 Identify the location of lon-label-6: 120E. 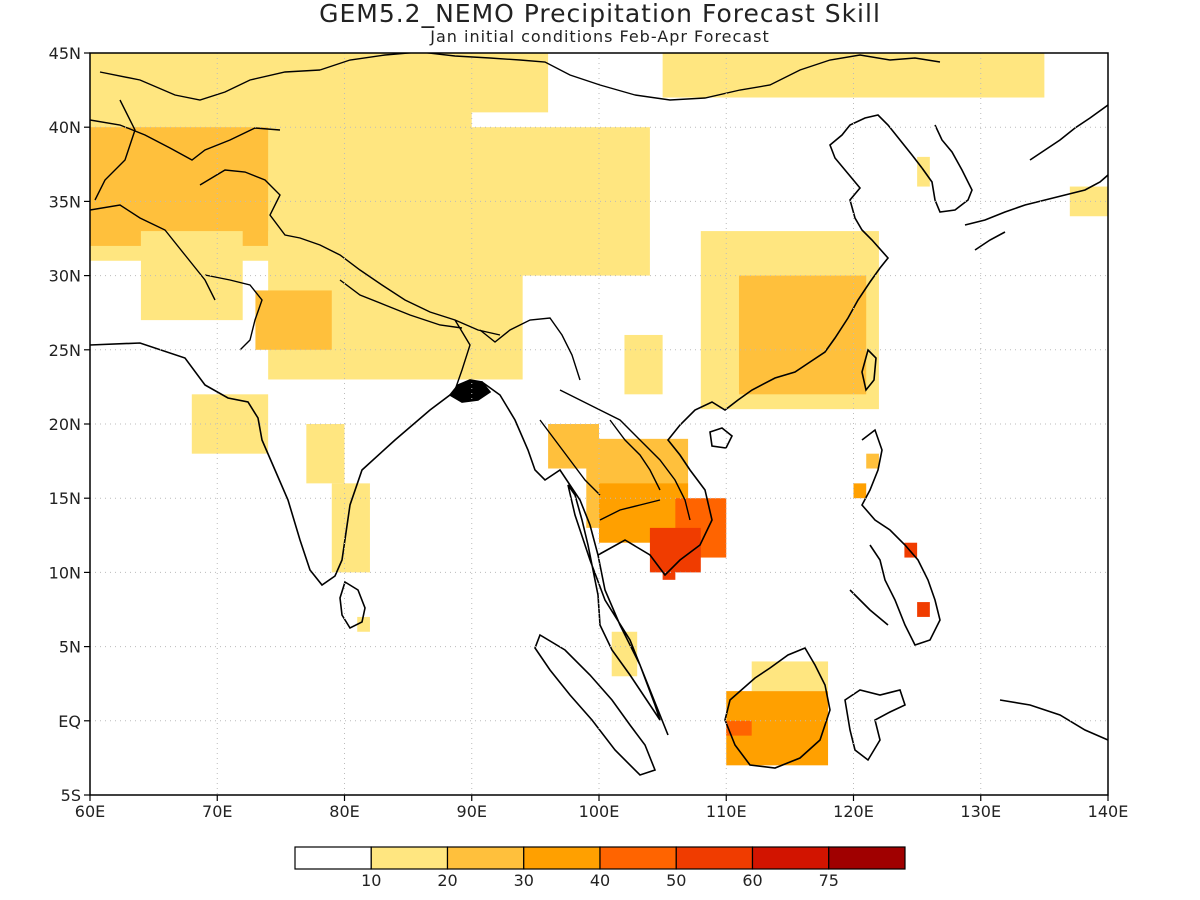
(853, 811).